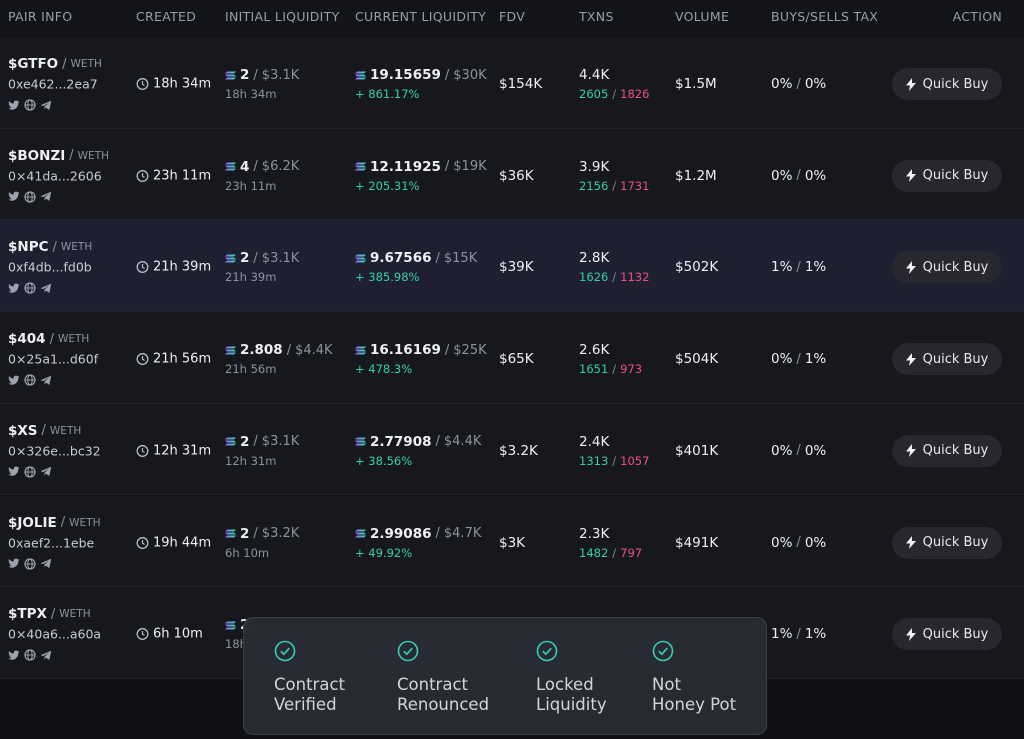 This screenshot has height=739, width=1024. I want to click on init-amount: 4, so click(245, 166).